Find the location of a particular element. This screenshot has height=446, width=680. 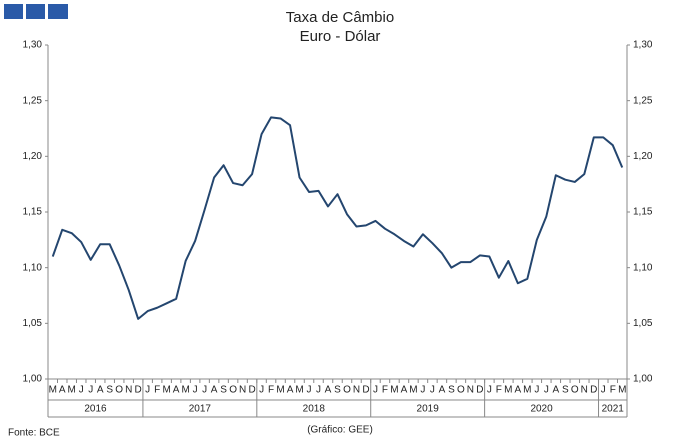

y-tick-label: 1,05 is located at coordinates (33, 323).